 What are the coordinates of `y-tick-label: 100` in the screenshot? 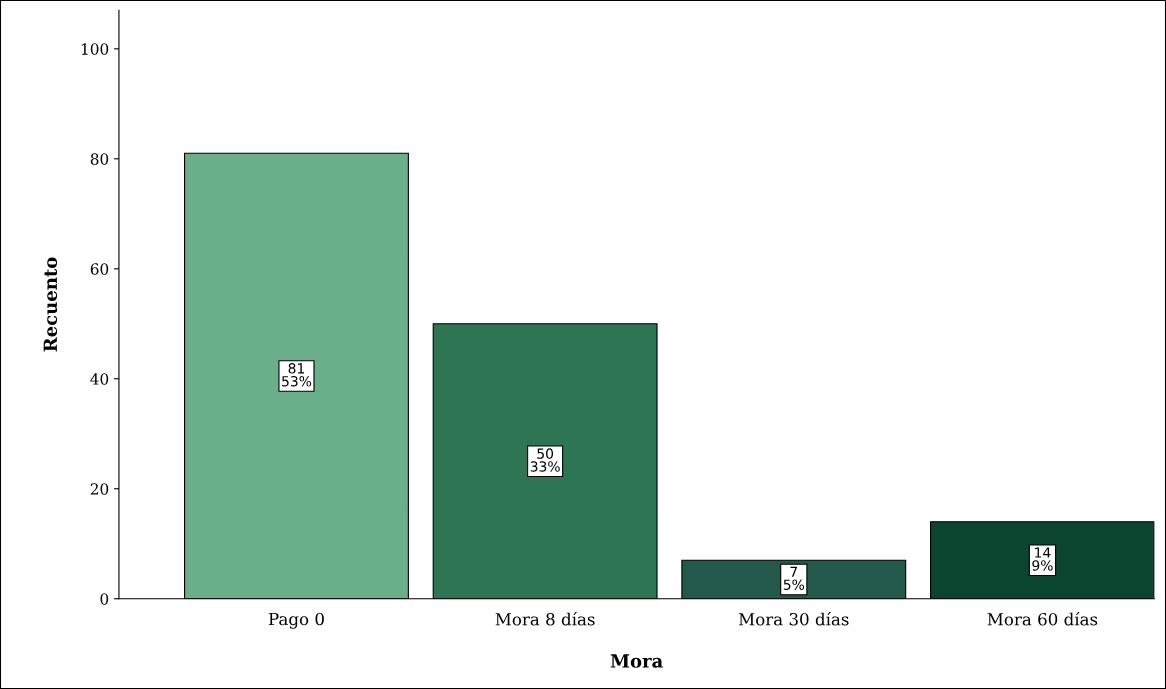 It's located at (95, 49).